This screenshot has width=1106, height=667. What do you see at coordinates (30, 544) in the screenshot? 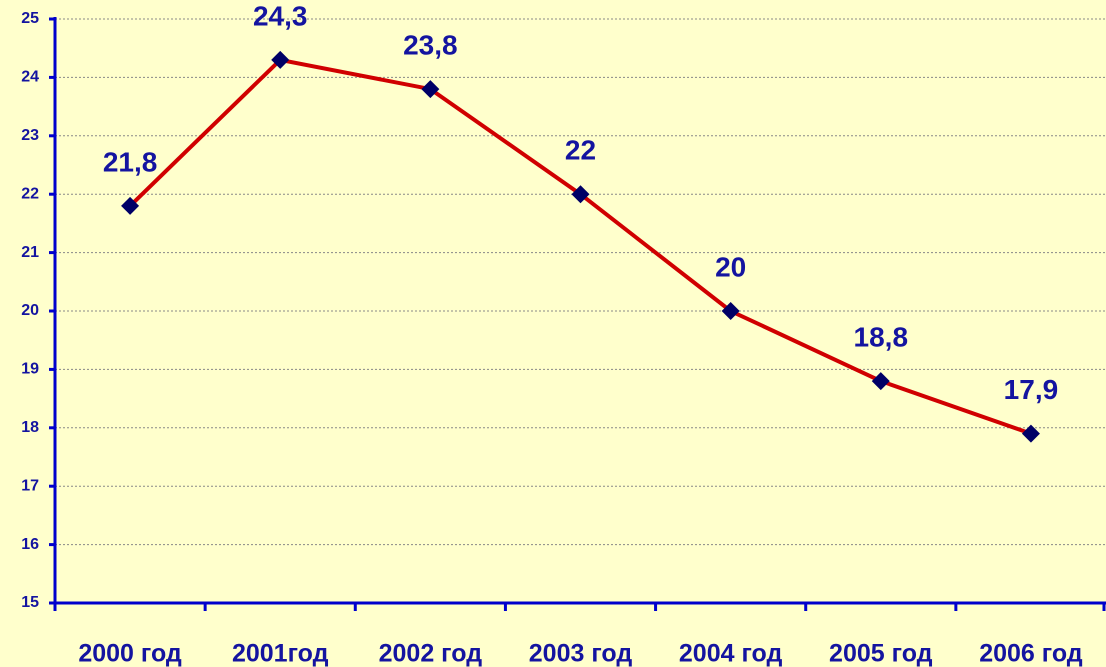
I see `y-tick-label: 16` at bounding box center [30, 544].